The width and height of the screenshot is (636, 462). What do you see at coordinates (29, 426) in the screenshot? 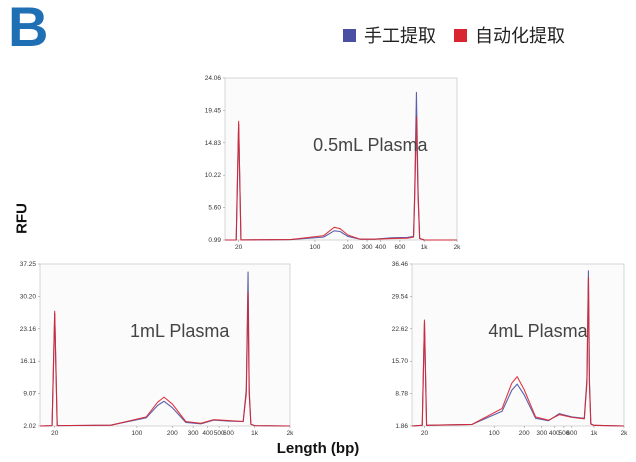
I see `y-tick-label: 2.02` at bounding box center [29, 426].